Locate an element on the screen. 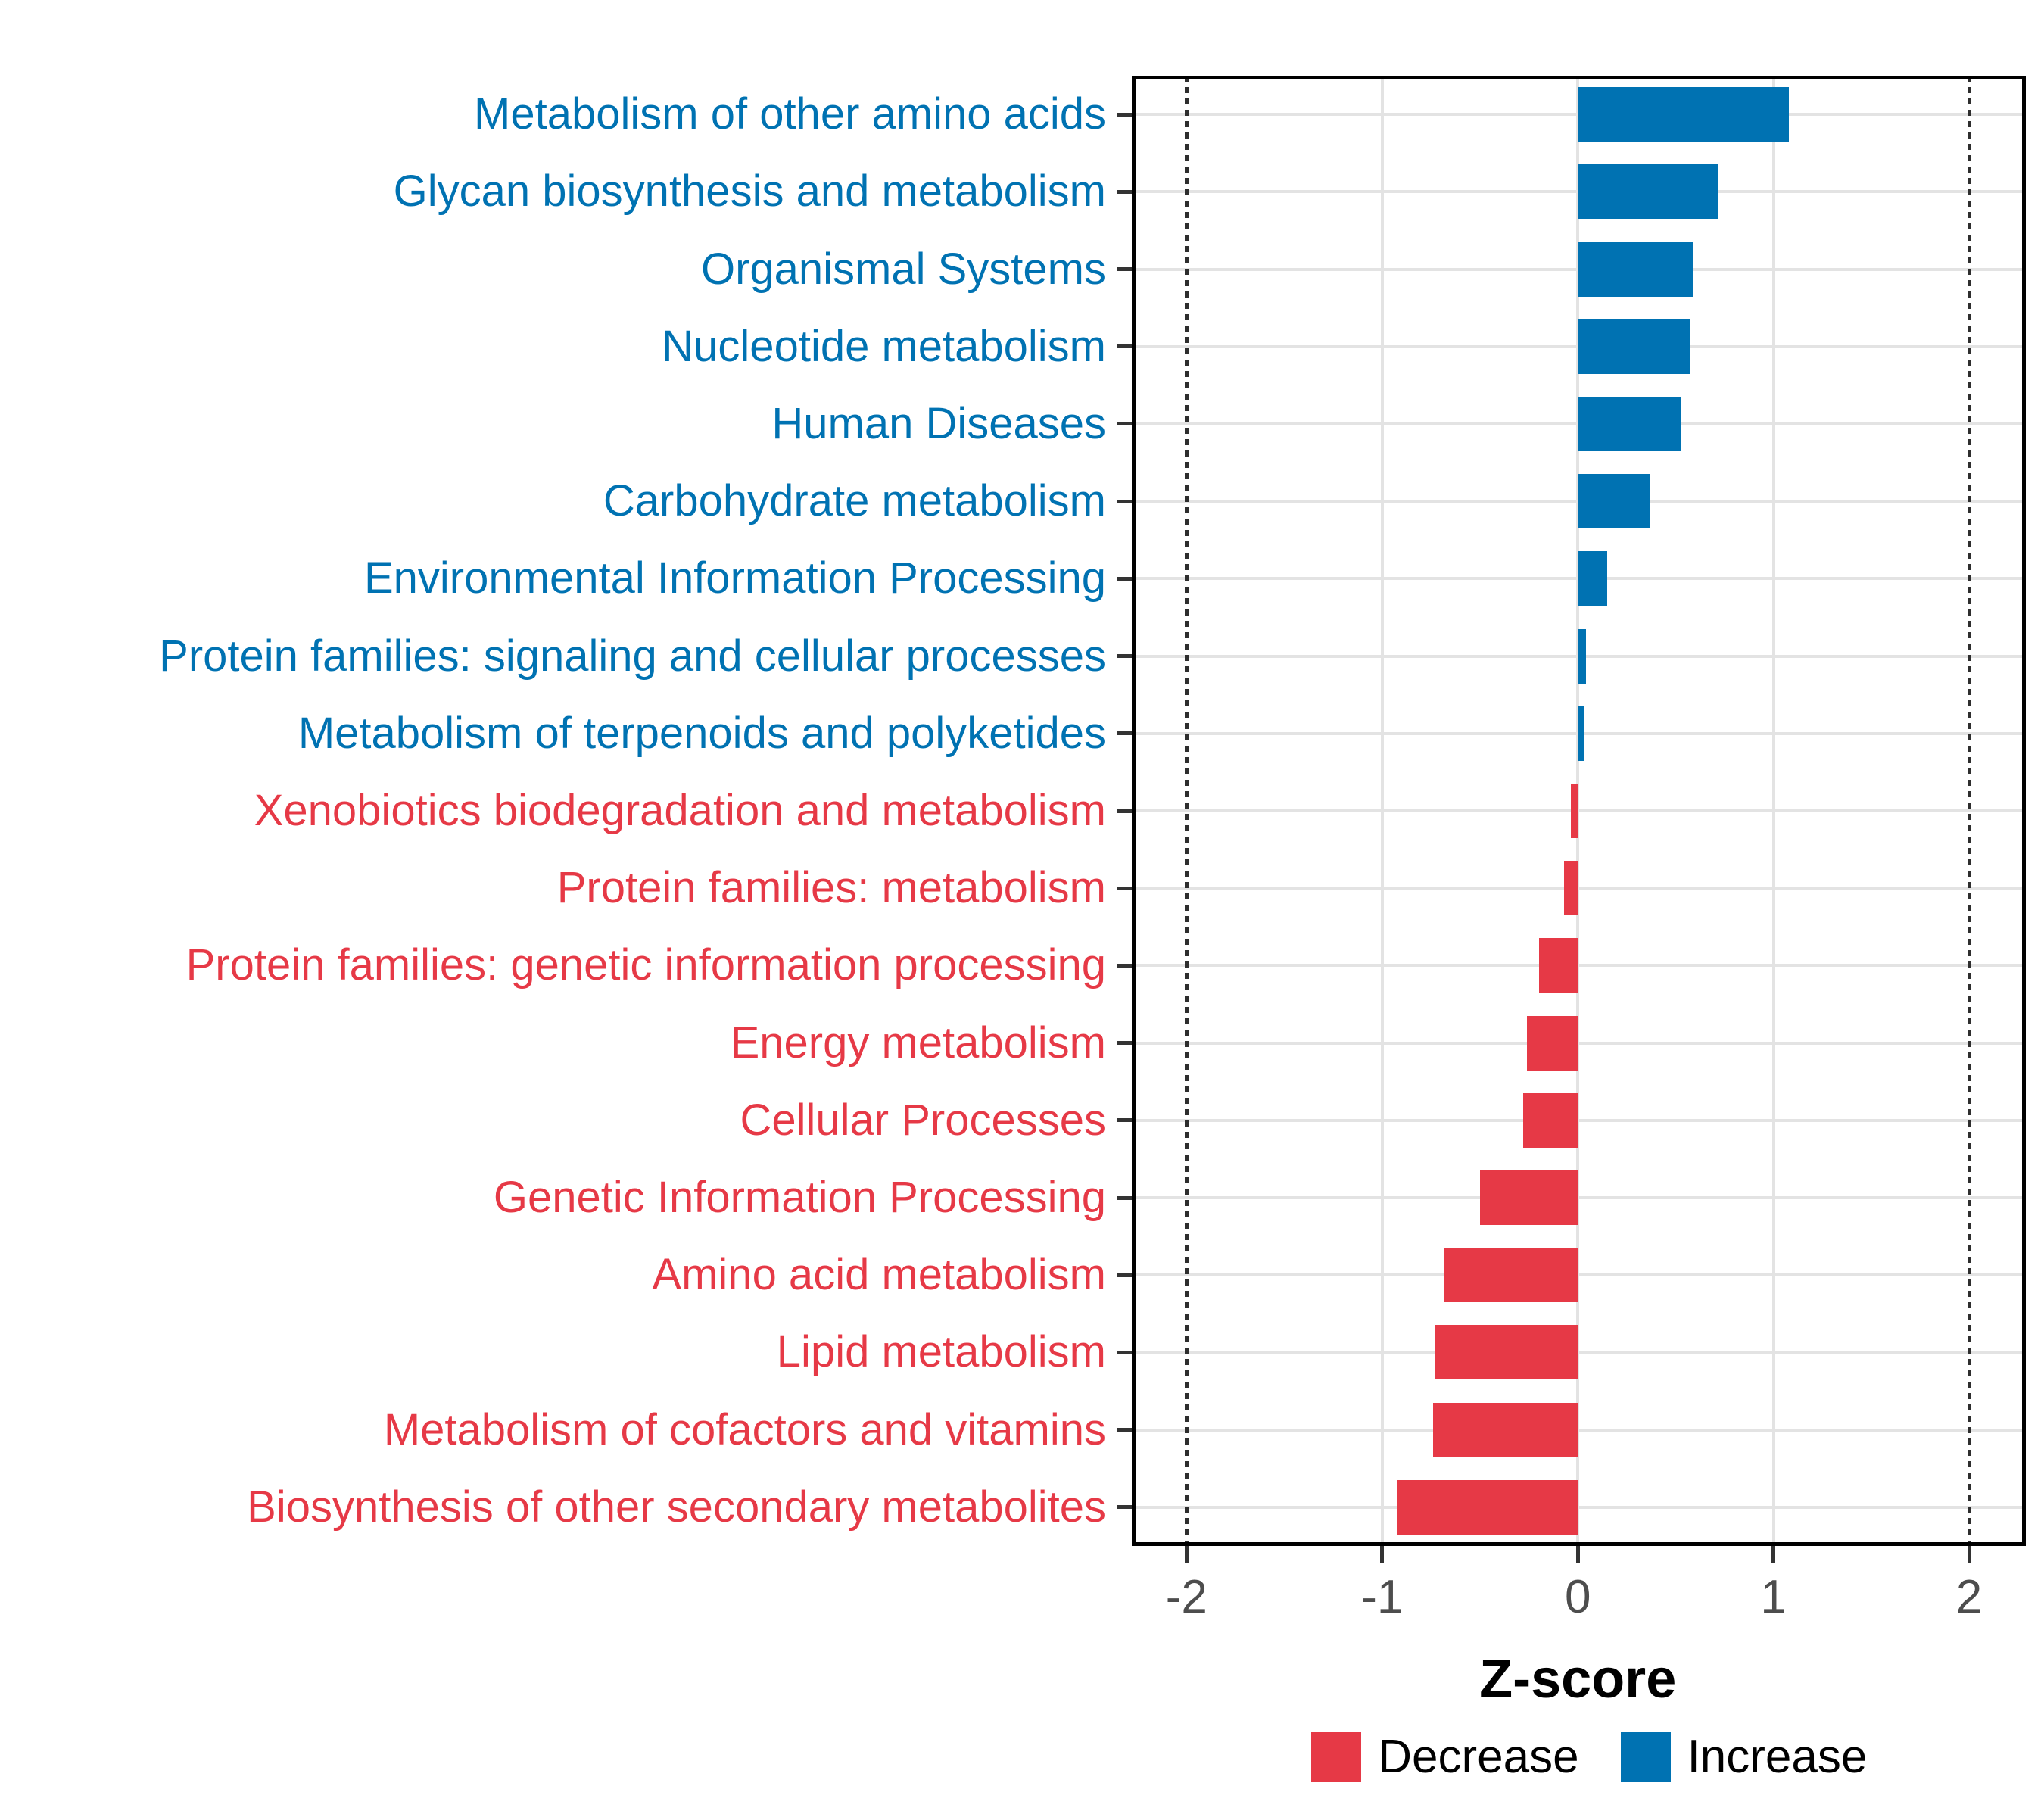 Image resolution: width=2044 pixels, height=1817 pixels. legend-key-decrease-swatch is located at coordinates (1336, 1756).